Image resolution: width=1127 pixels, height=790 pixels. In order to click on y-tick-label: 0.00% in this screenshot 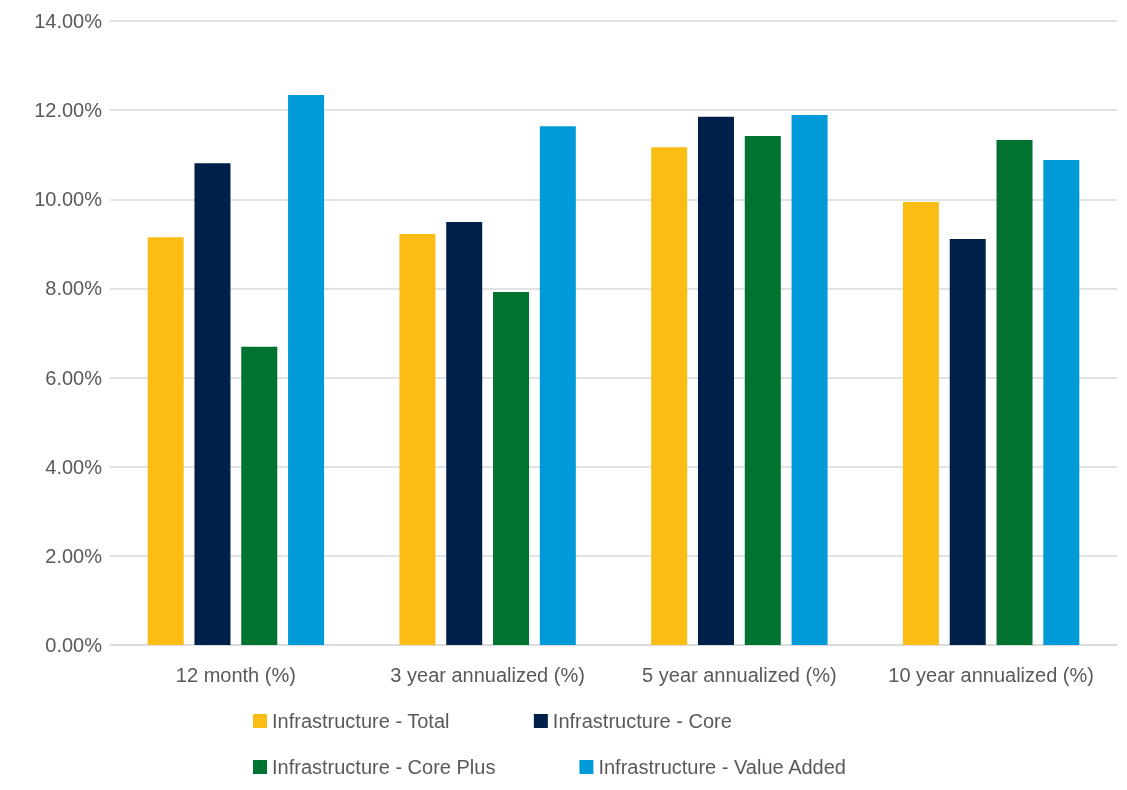, I will do `click(74, 645)`.